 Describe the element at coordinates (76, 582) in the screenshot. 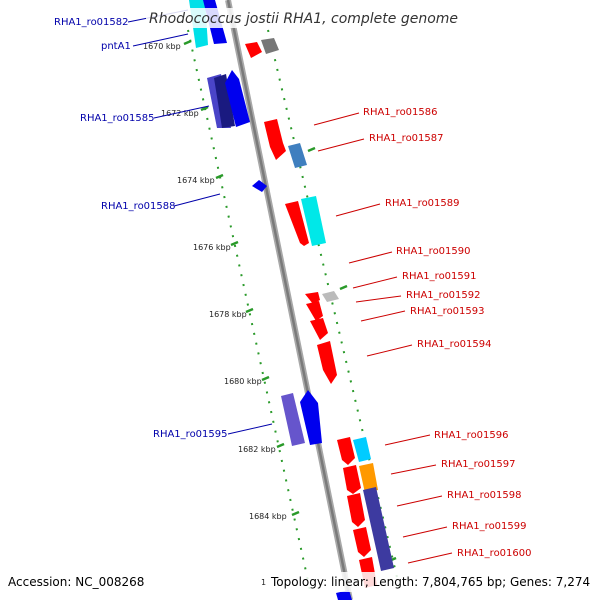

I see `accession-text: Accession: NC_008268` at that location.